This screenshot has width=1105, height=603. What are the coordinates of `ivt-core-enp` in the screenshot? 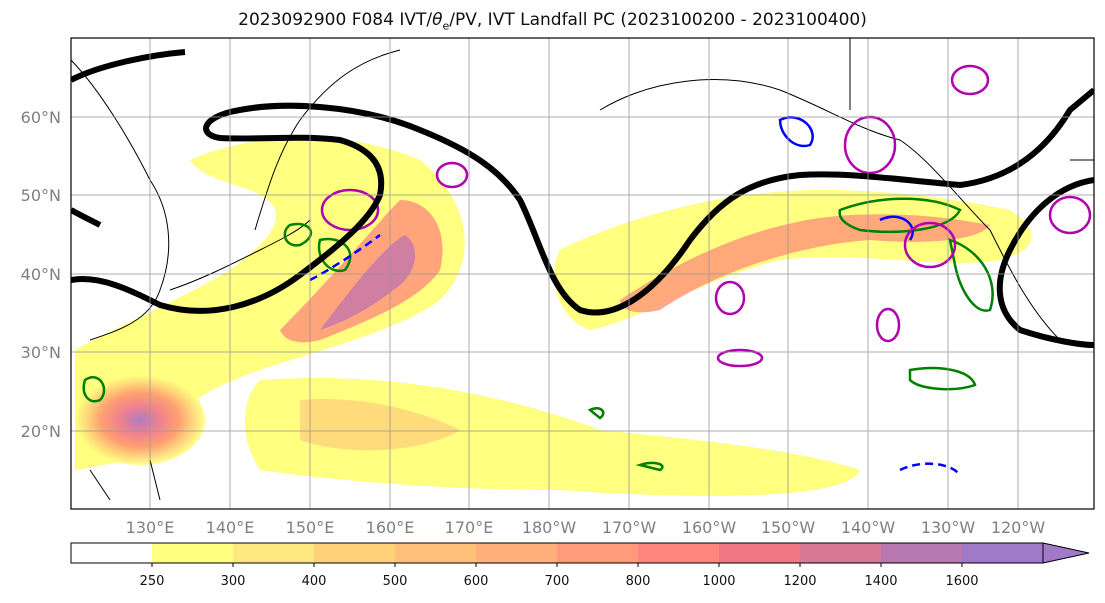 It's located at (805, 263).